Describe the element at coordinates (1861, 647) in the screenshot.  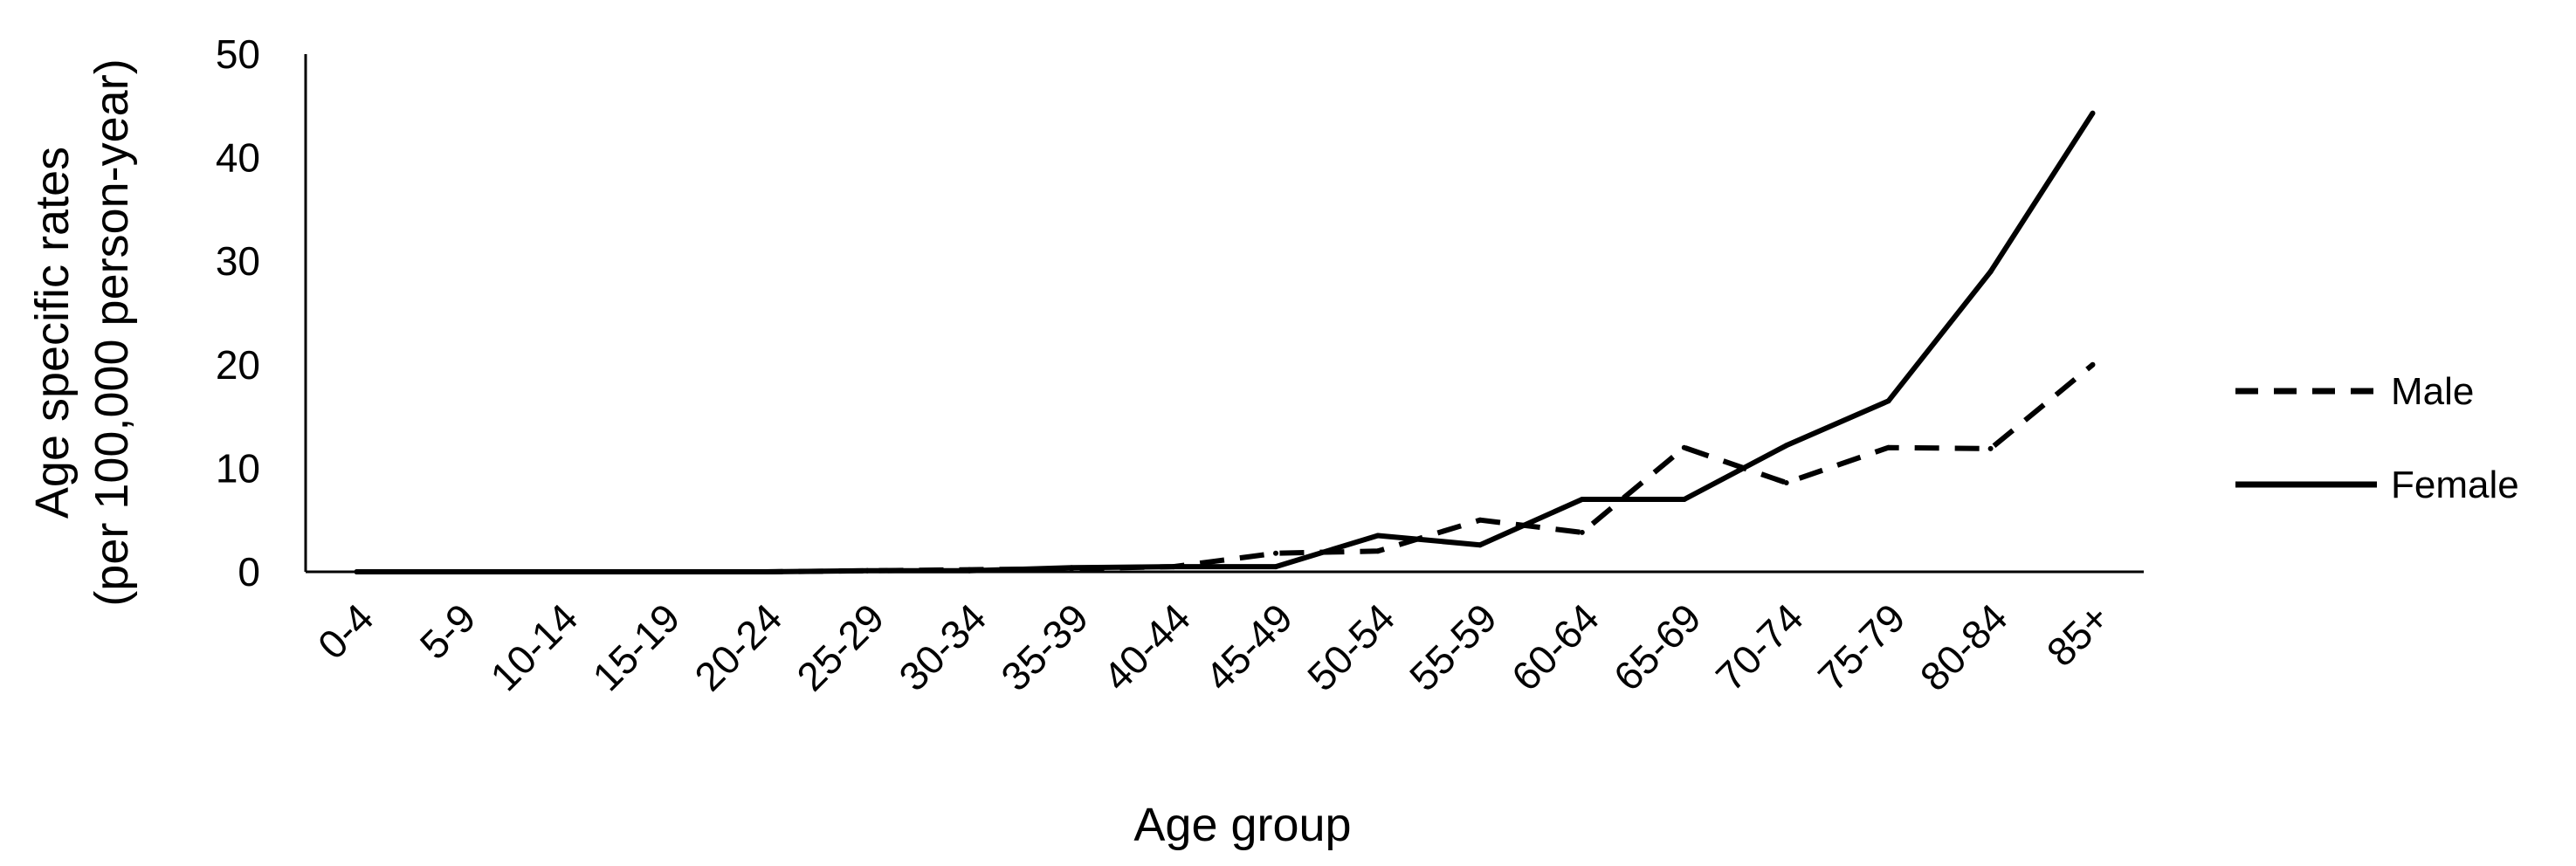
I see `x-tick-label: 75-79` at that location.